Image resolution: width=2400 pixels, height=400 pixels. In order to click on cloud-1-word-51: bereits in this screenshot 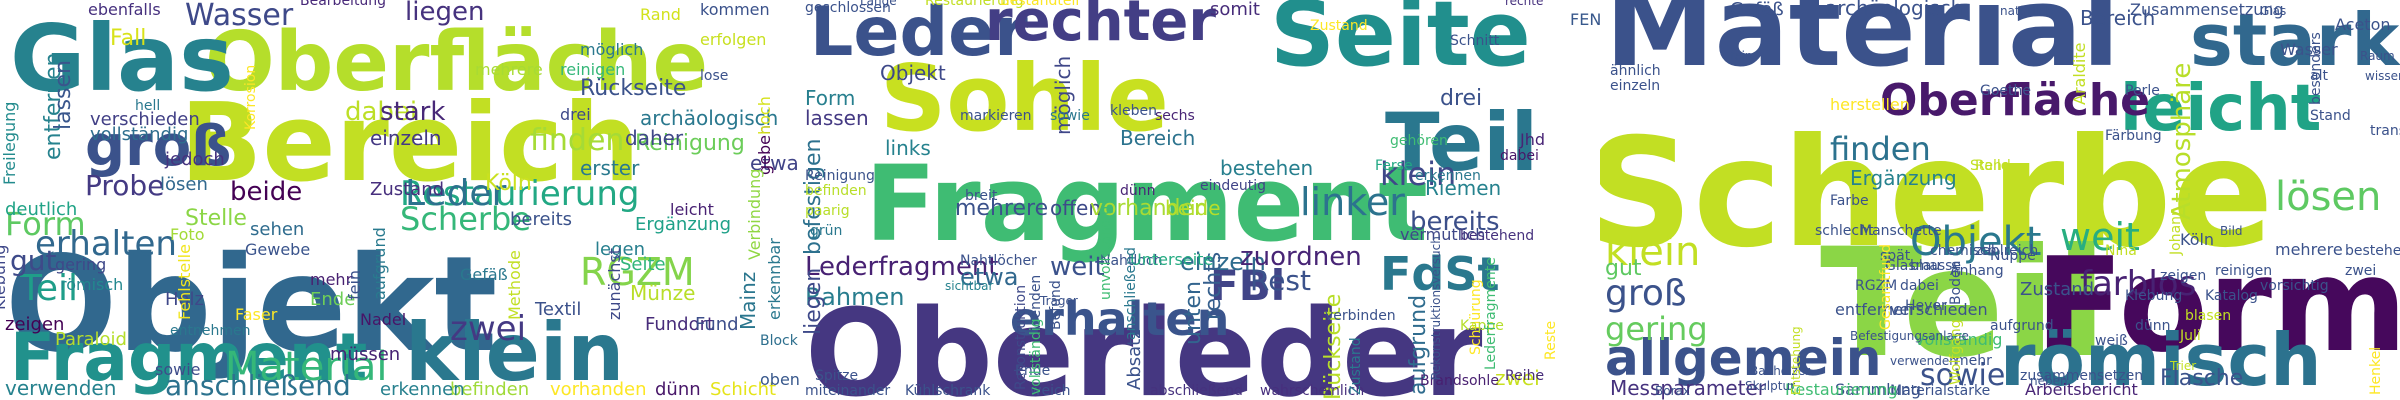, I will do `click(541, 219)`.